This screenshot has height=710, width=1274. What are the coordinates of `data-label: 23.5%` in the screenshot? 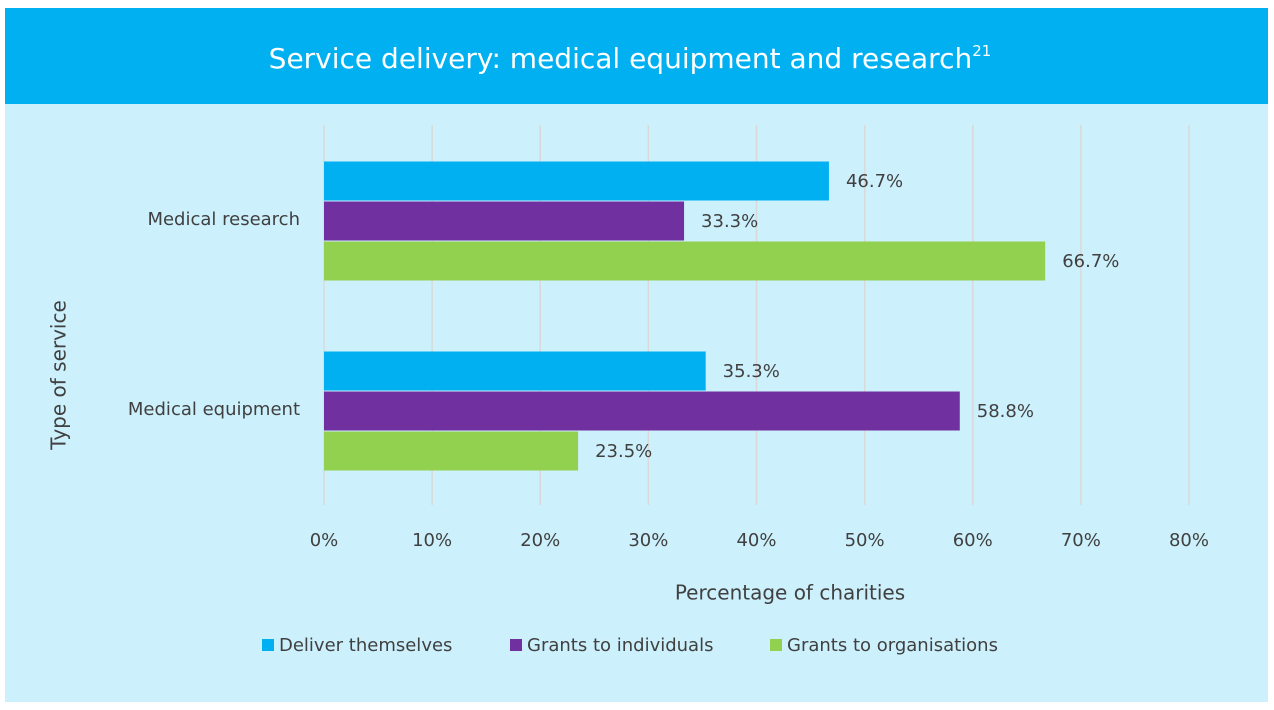 It's located at (623, 451).